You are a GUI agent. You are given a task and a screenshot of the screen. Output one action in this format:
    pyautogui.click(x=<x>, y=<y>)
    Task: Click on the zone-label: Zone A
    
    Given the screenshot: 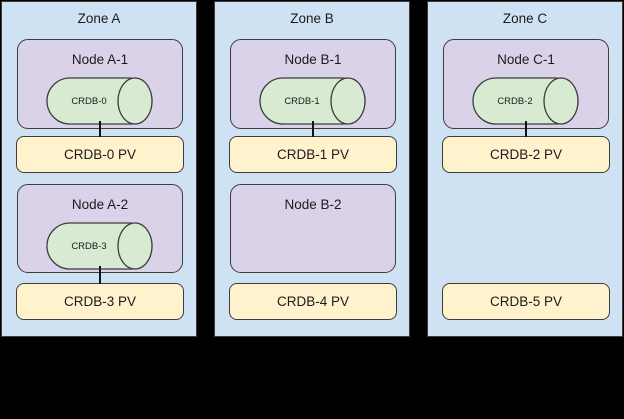 What is the action you would take?
    pyautogui.click(x=99, y=18)
    